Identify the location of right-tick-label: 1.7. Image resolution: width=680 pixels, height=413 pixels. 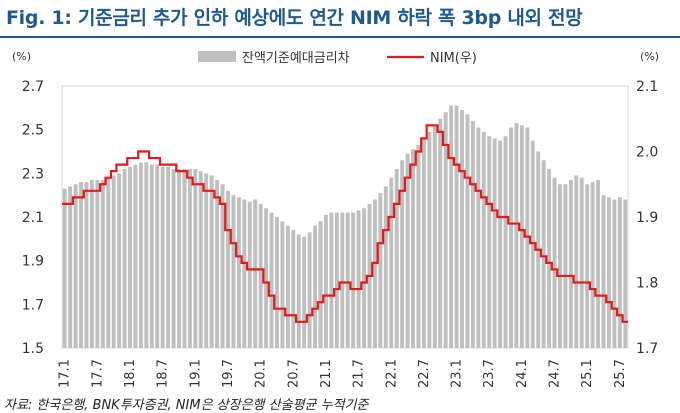
(647, 349).